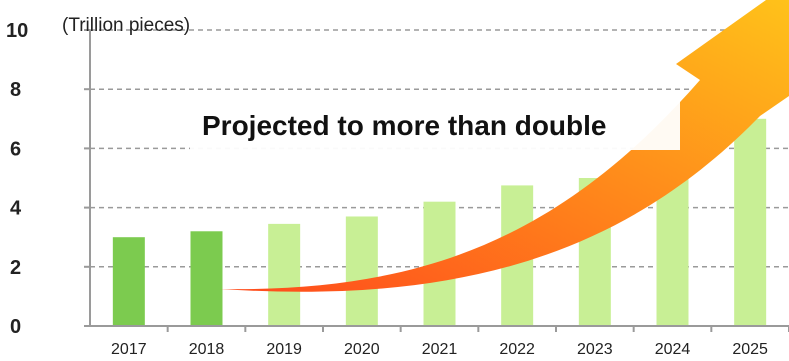  What do you see at coordinates (595, 349) in the screenshot?
I see `x-label-2023: 2023` at bounding box center [595, 349].